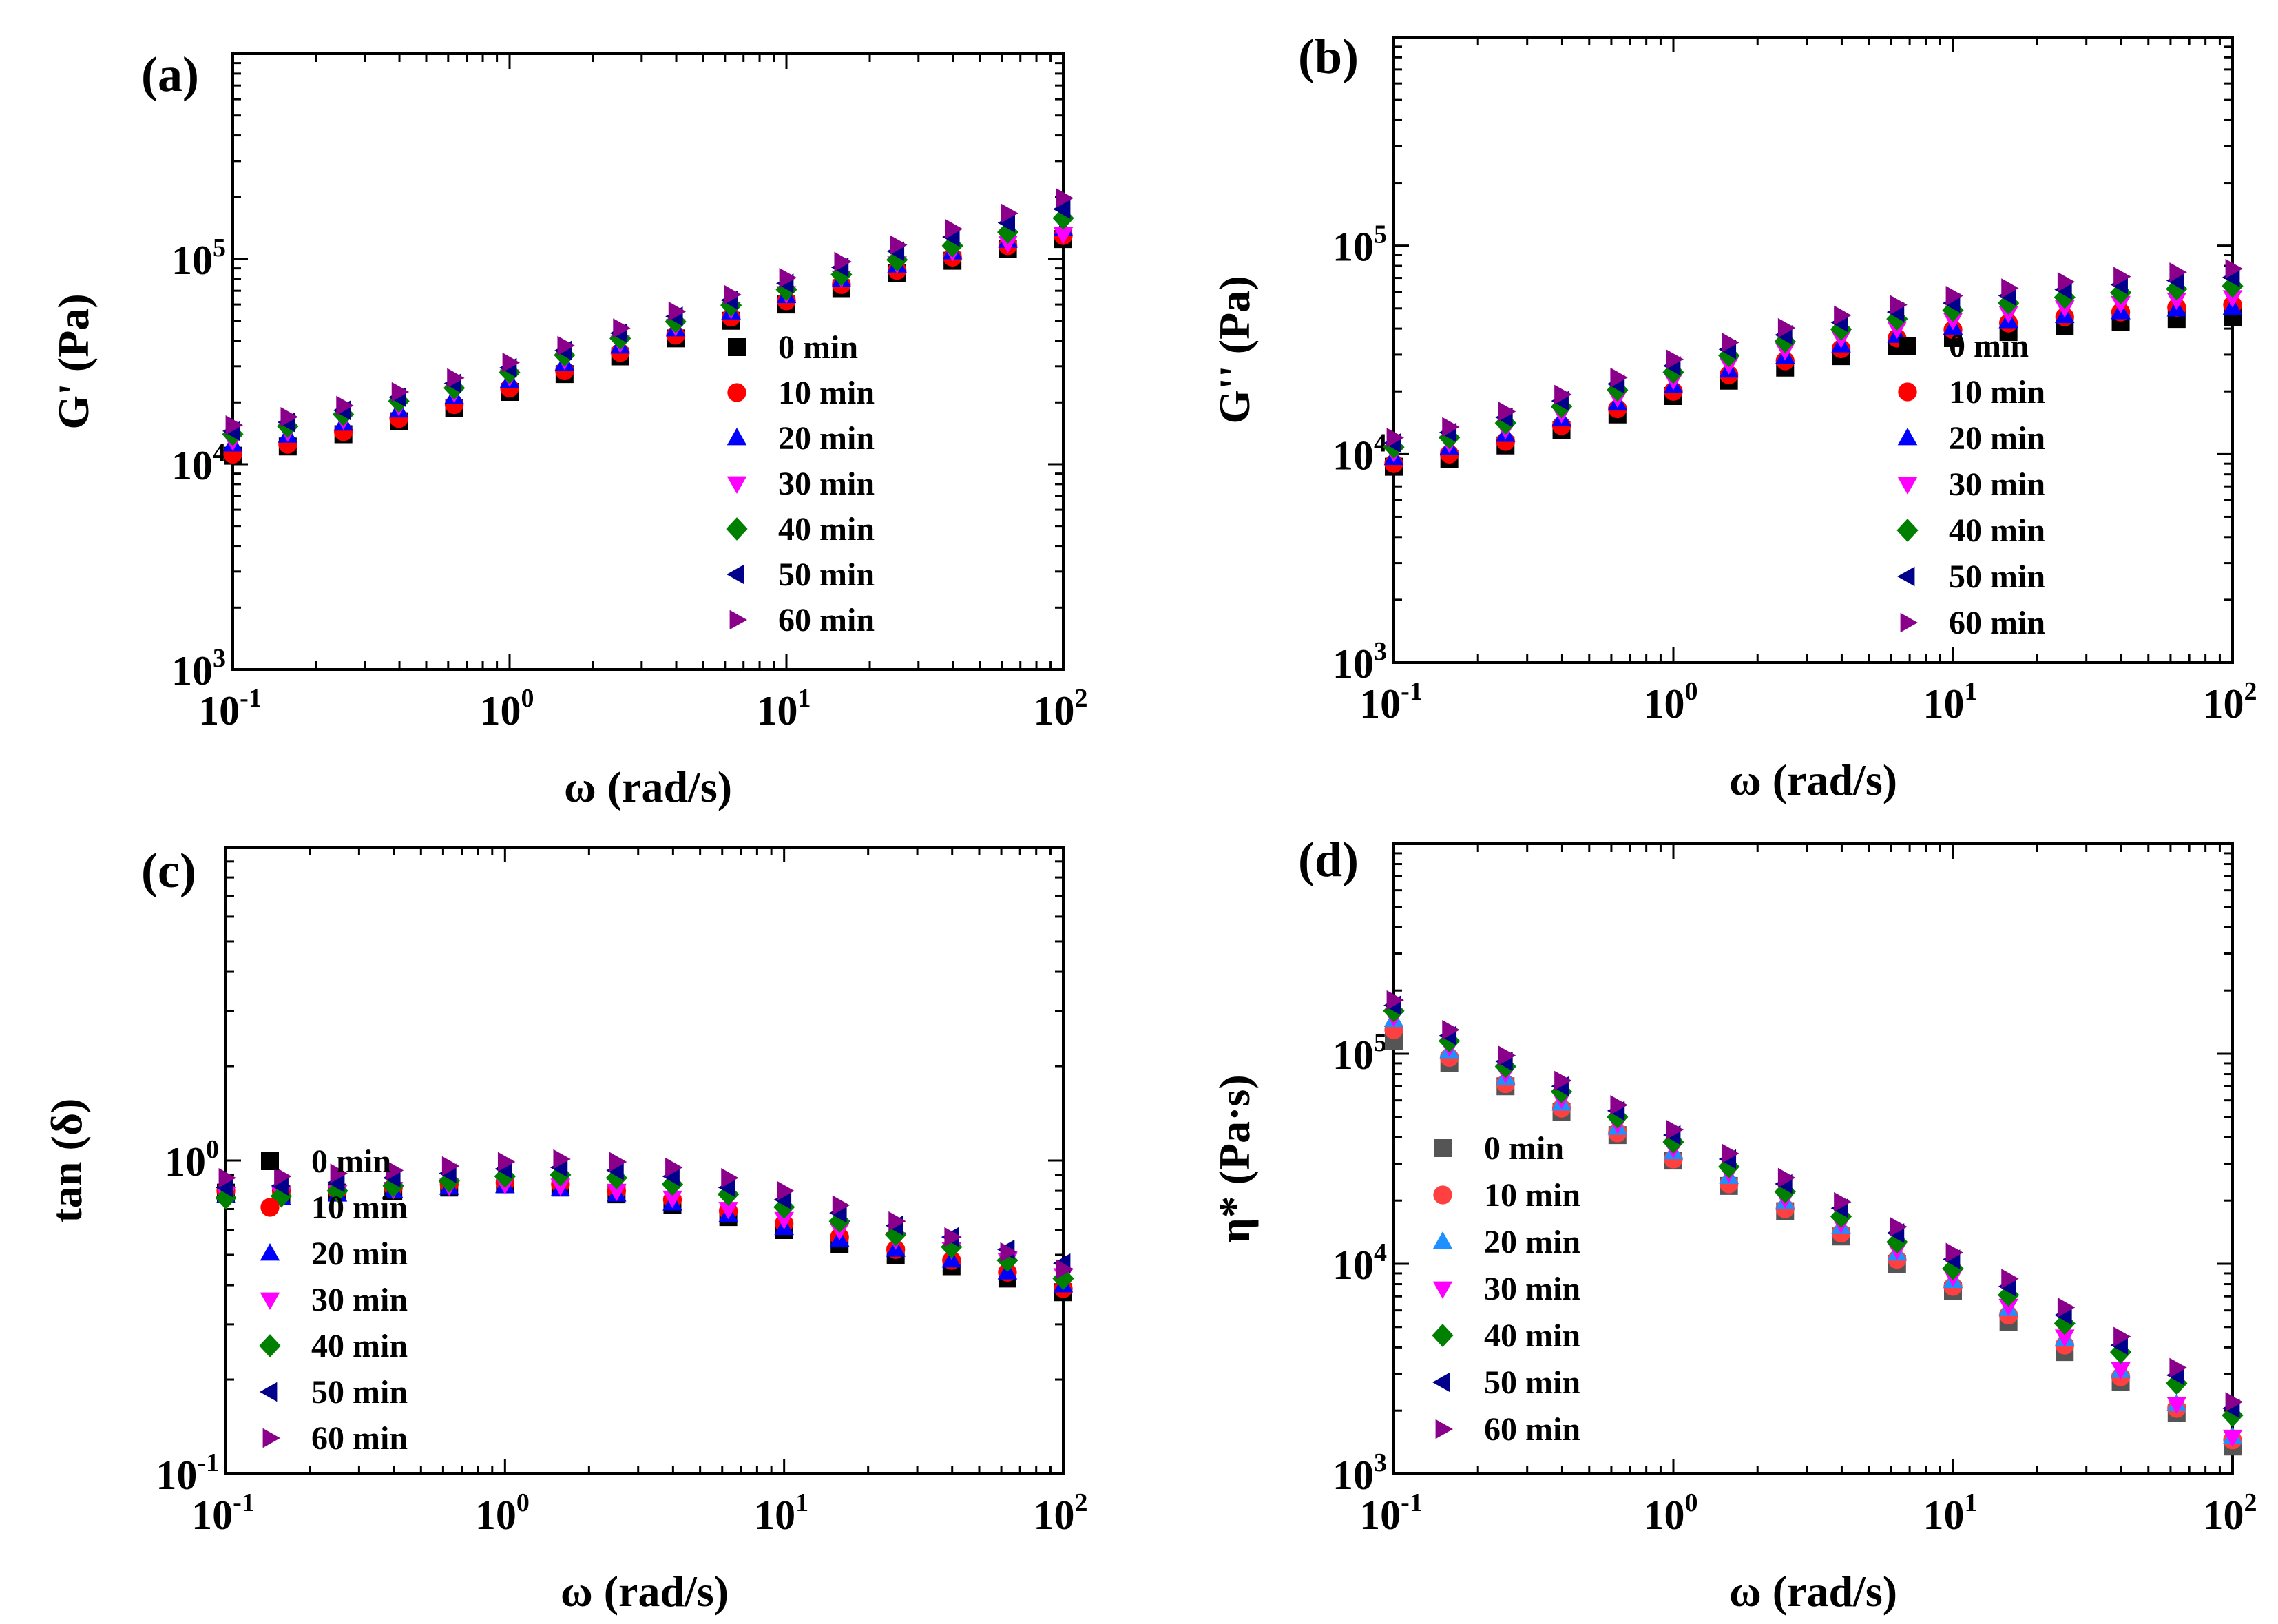  Describe the element at coordinates (192, 1160) in the screenshot. I see `y-tick-label: 10⁰` at that location.